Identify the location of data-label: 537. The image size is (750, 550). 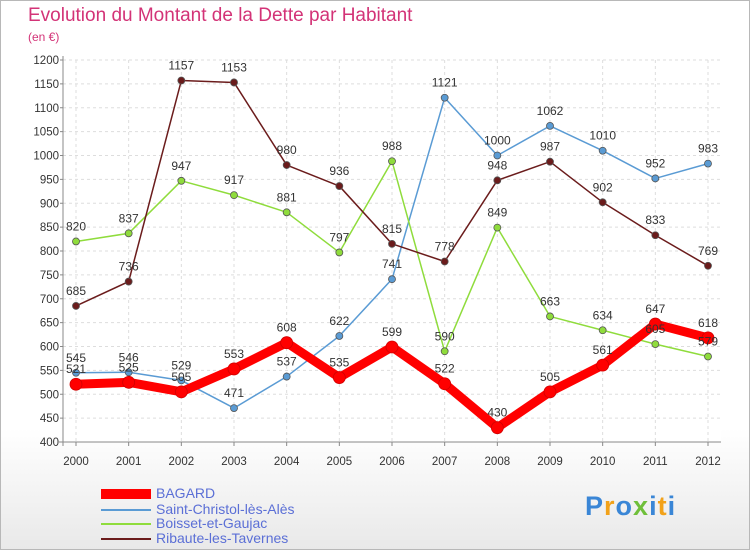
(287, 362).